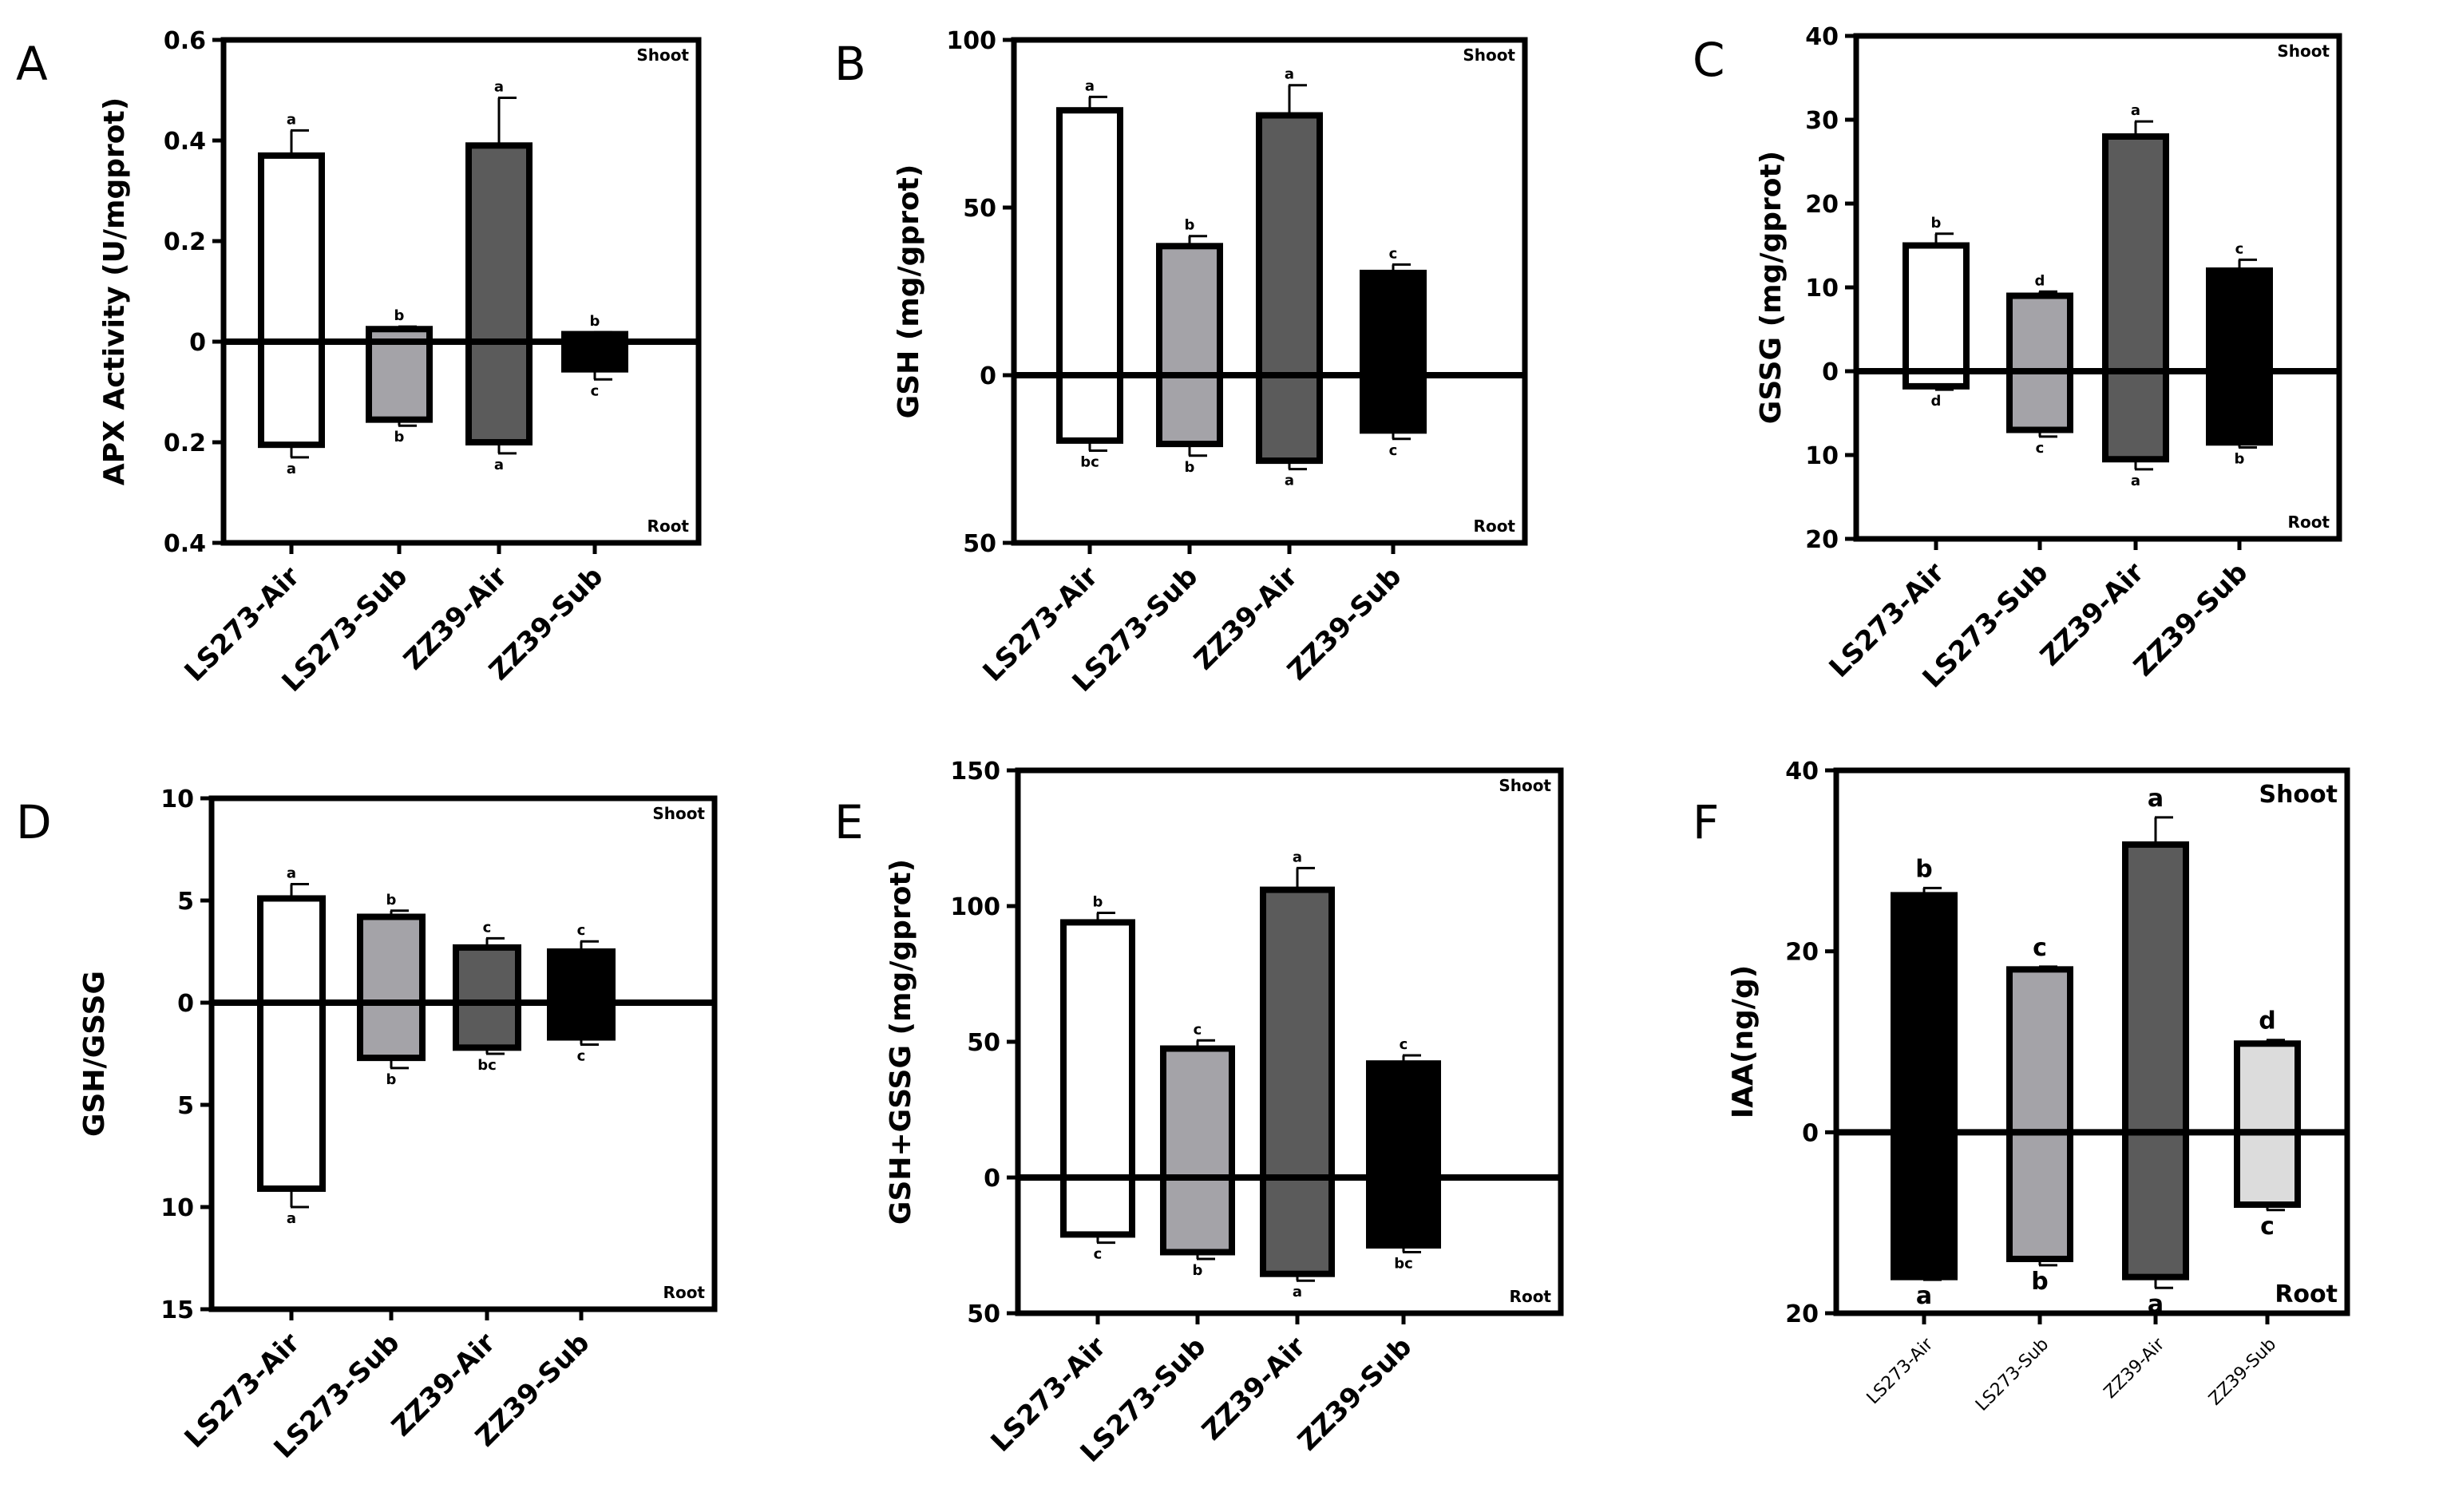 The height and width of the screenshot is (1512, 2439). What do you see at coordinates (2134, 1368) in the screenshot?
I see `x-category-label: ZZ39-Air` at bounding box center [2134, 1368].